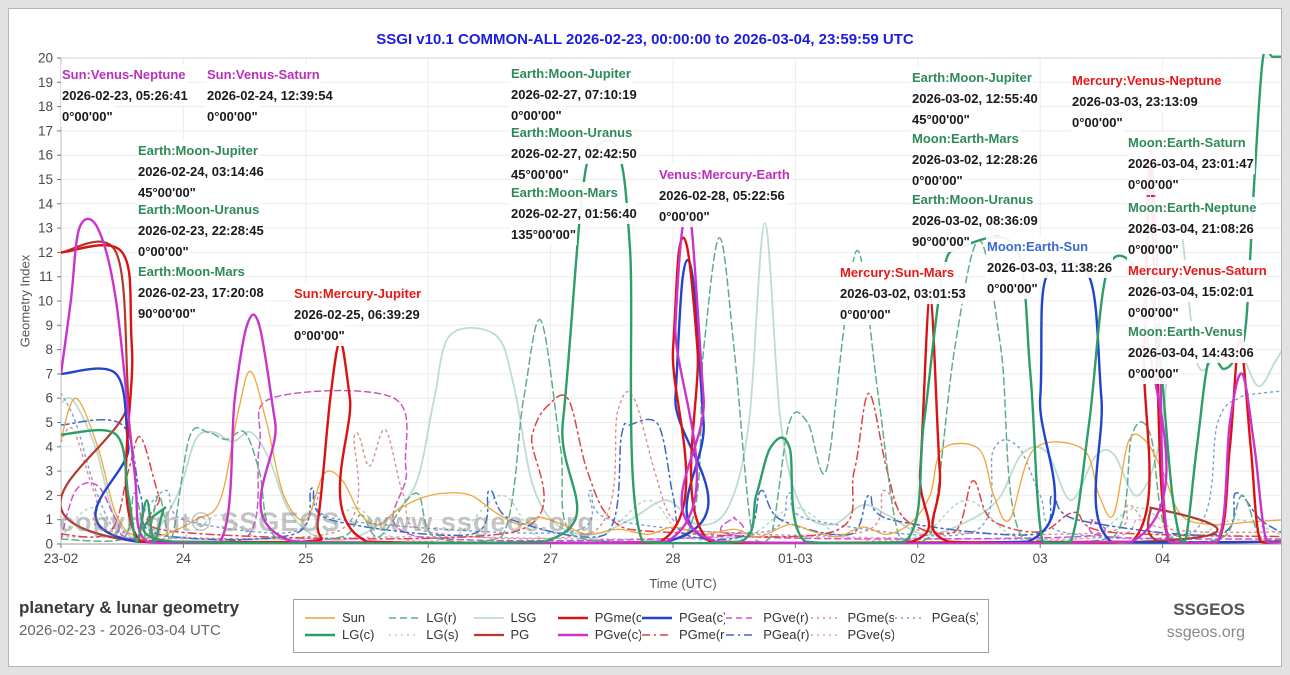 The height and width of the screenshot is (675, 1290). Describe the element at coordinates (786, 617) in the screenshot. I see `legend-label: PGve(r)` at that location.